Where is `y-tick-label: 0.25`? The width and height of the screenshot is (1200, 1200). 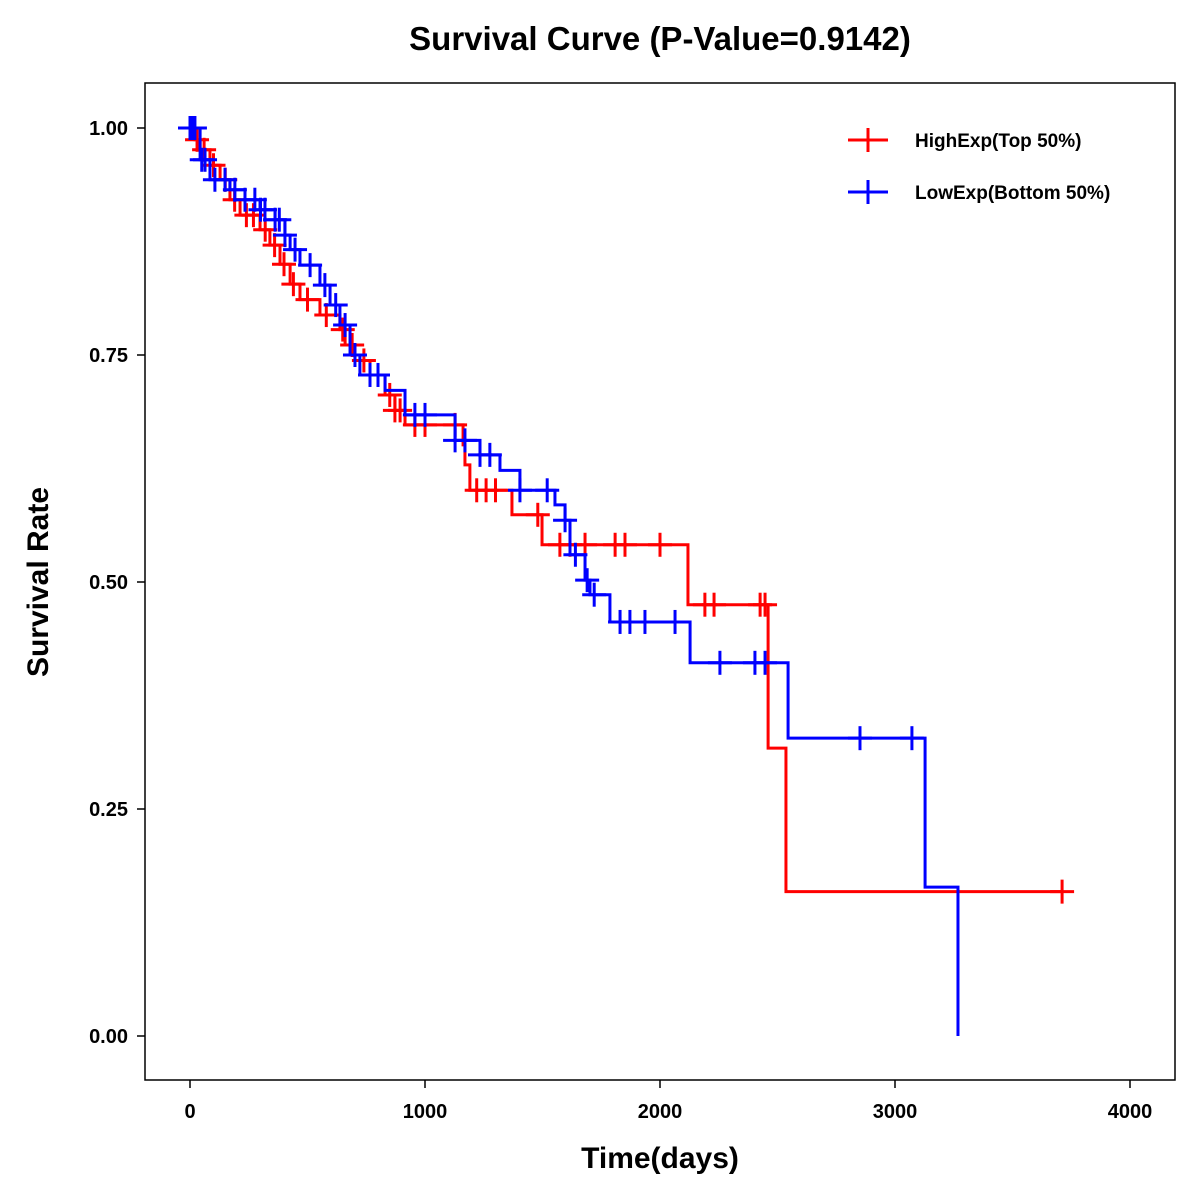 y-tick-label: 0.25 is located at coordinates (108, 810).